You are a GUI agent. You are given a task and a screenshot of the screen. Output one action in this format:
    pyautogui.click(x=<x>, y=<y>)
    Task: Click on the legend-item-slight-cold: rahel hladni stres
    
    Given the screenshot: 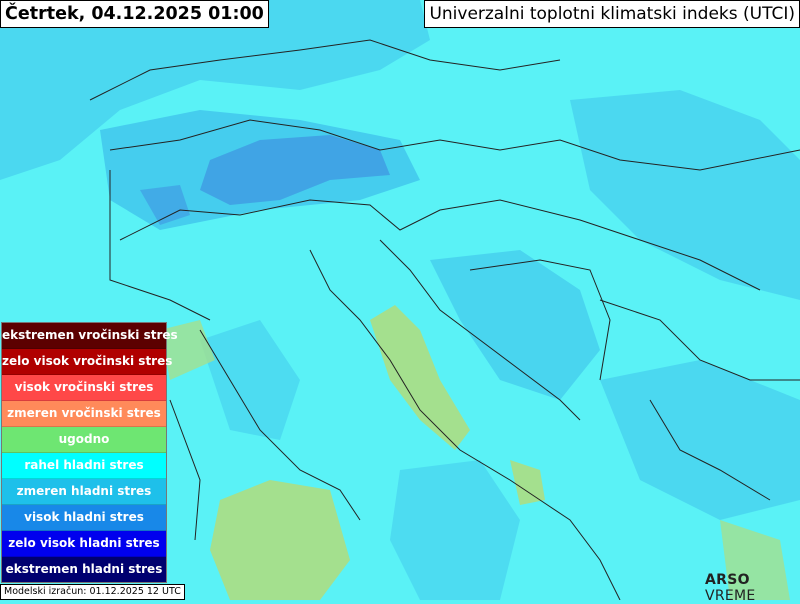 What is the action you would take?
    pyautogui.click(x=84, y=466)
    